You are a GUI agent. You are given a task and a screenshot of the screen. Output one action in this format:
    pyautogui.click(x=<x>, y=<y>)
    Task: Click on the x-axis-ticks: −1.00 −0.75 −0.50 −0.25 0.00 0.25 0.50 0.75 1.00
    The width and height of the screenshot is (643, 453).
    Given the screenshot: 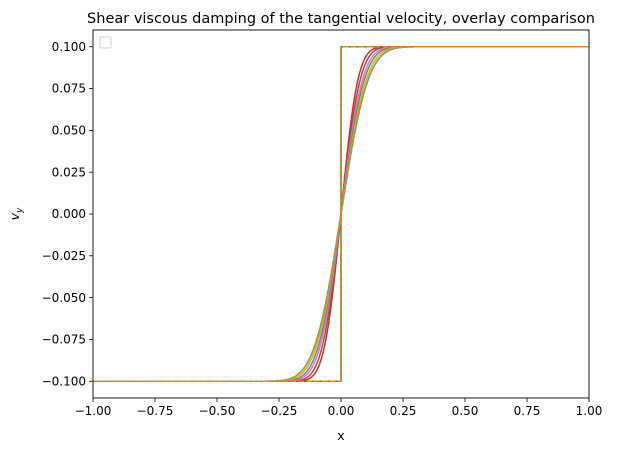 What is the action you would take?
    pyautogui.click(x=339, y=408)
    